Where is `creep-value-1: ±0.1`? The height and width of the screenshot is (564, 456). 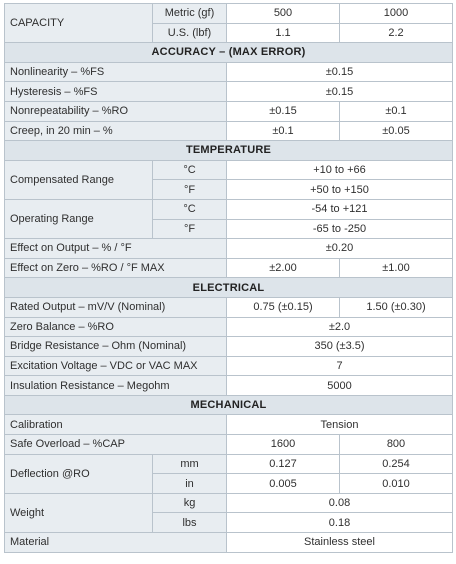
creep-value-1: ±0.1 is located at coordinates (283, 131).